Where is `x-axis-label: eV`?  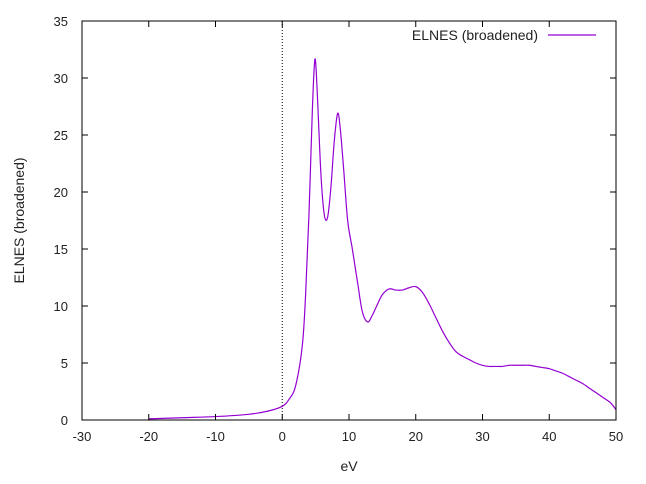 x-axis-label: eV is located at coordinates (349, 466).